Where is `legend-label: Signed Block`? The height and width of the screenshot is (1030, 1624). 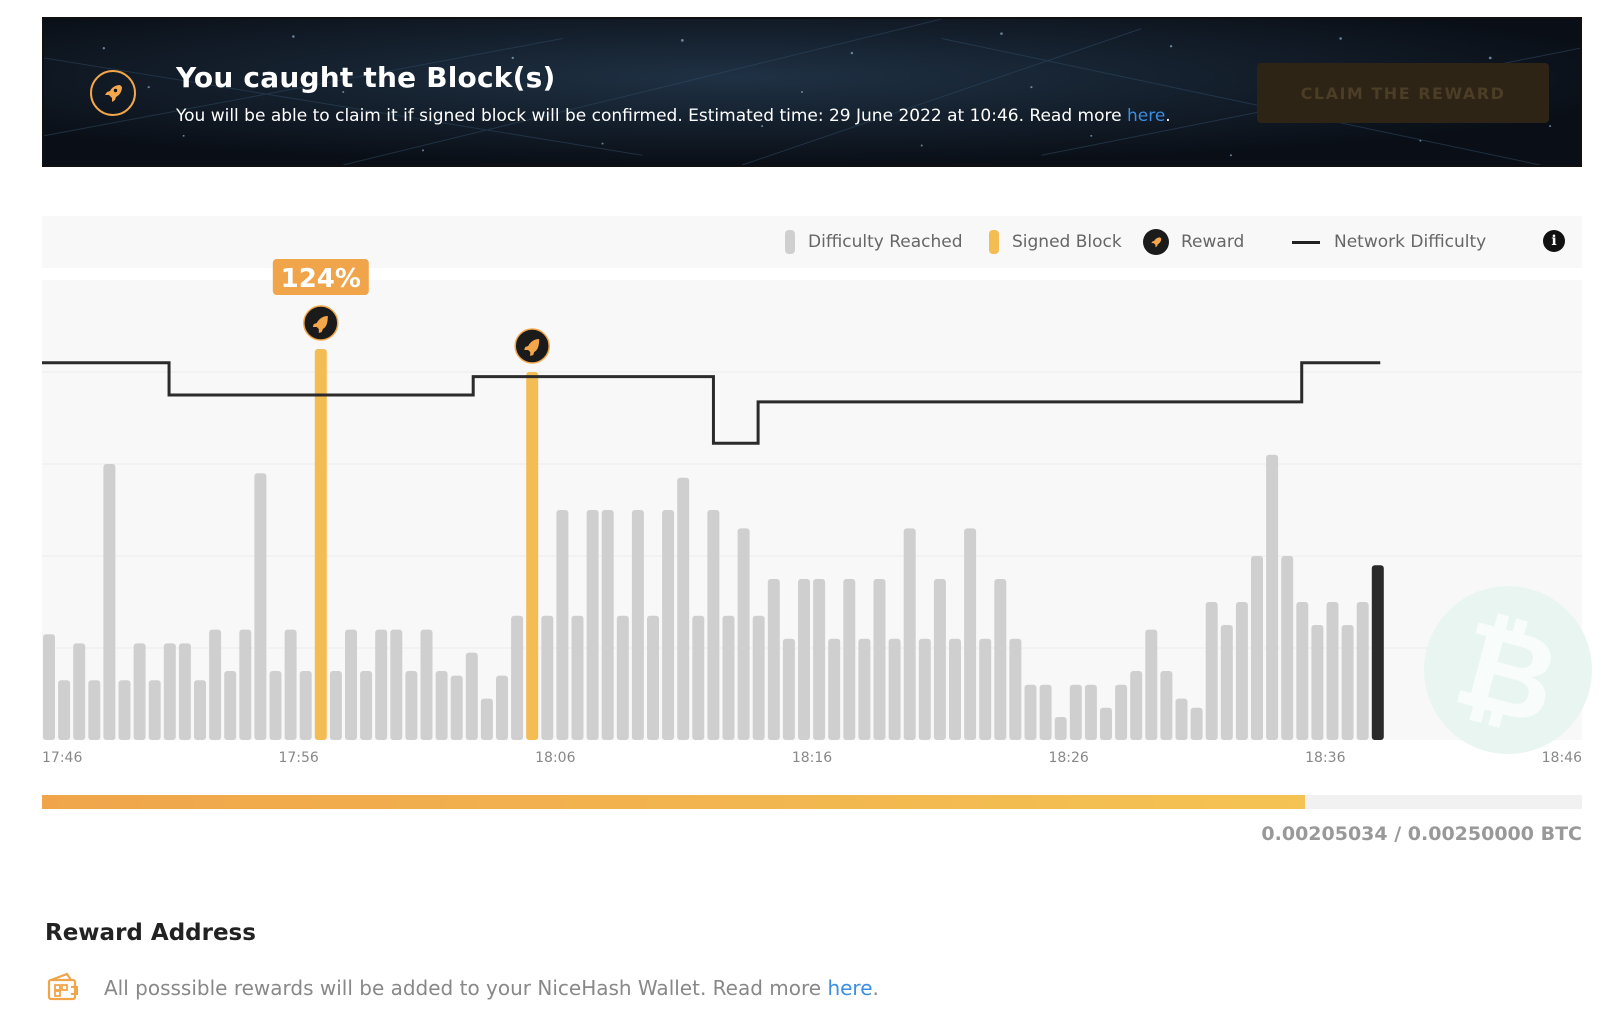
legend-label: Signed Block is located at coordinates (1067, 242).